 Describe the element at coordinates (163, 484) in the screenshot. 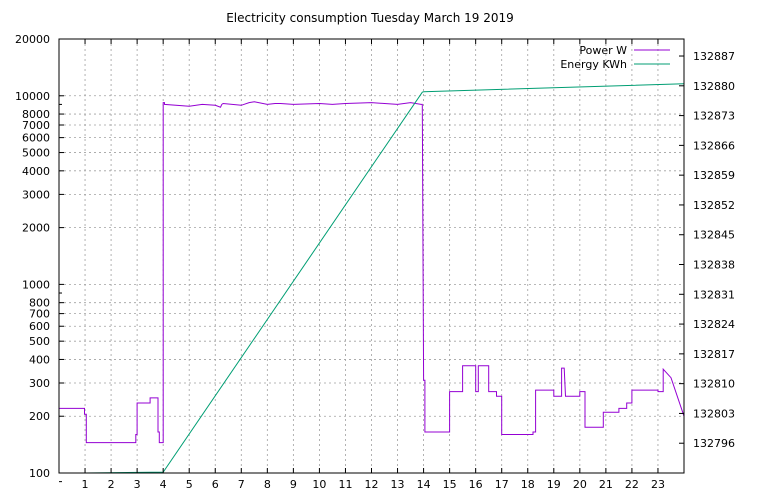

I see `x-tick-label: 4` at that location.